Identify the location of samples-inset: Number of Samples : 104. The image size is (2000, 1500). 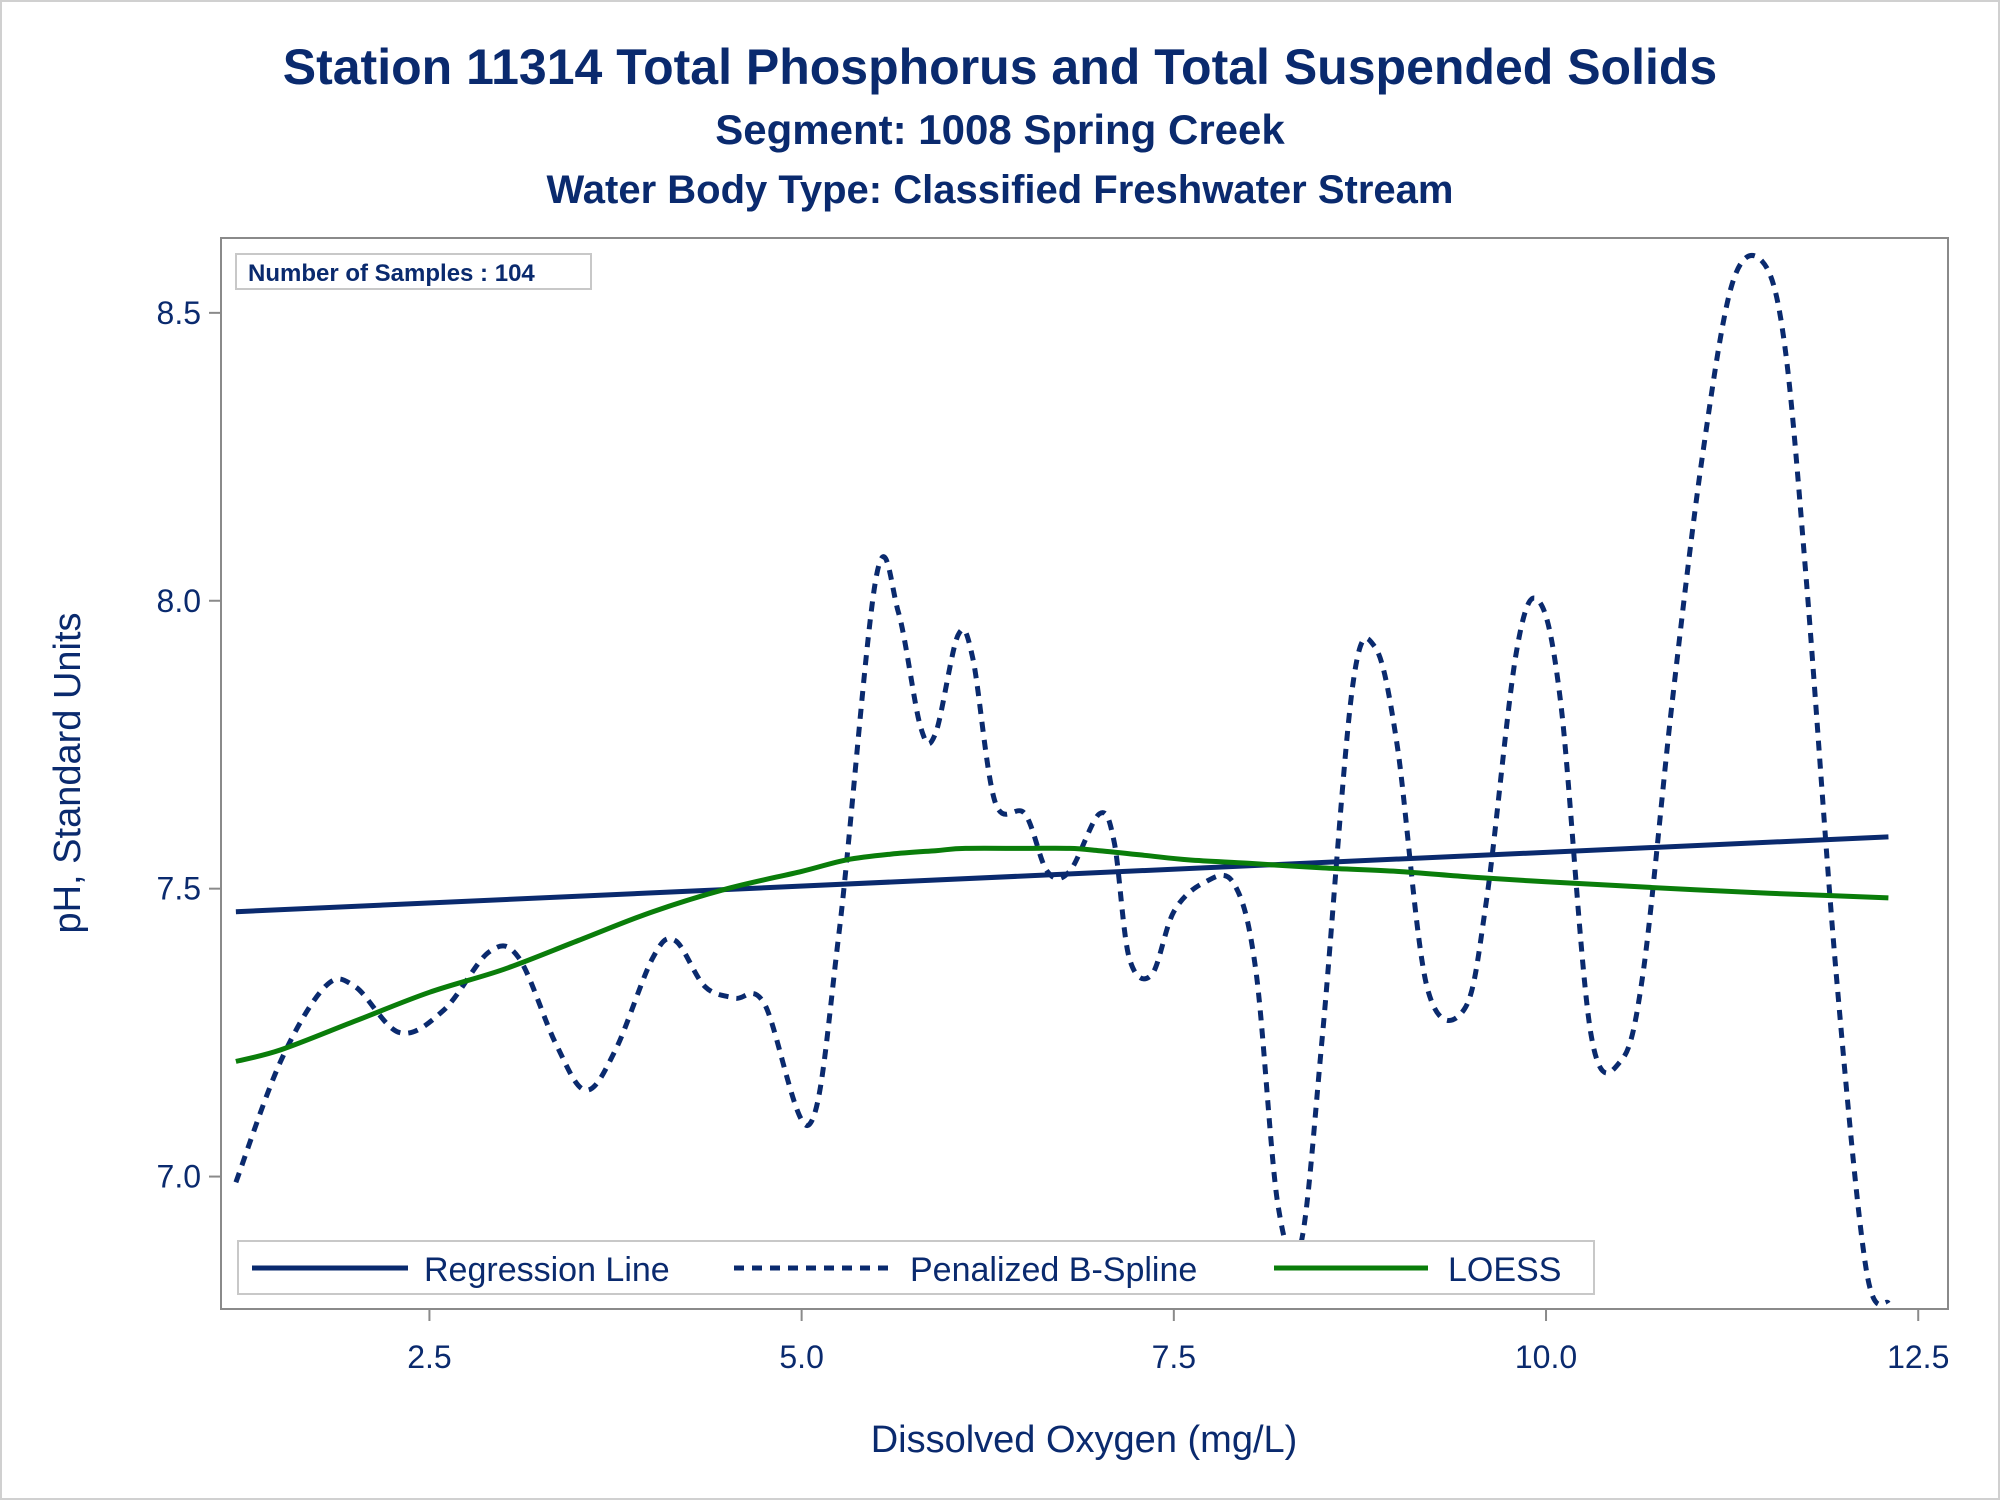
(413, 271).